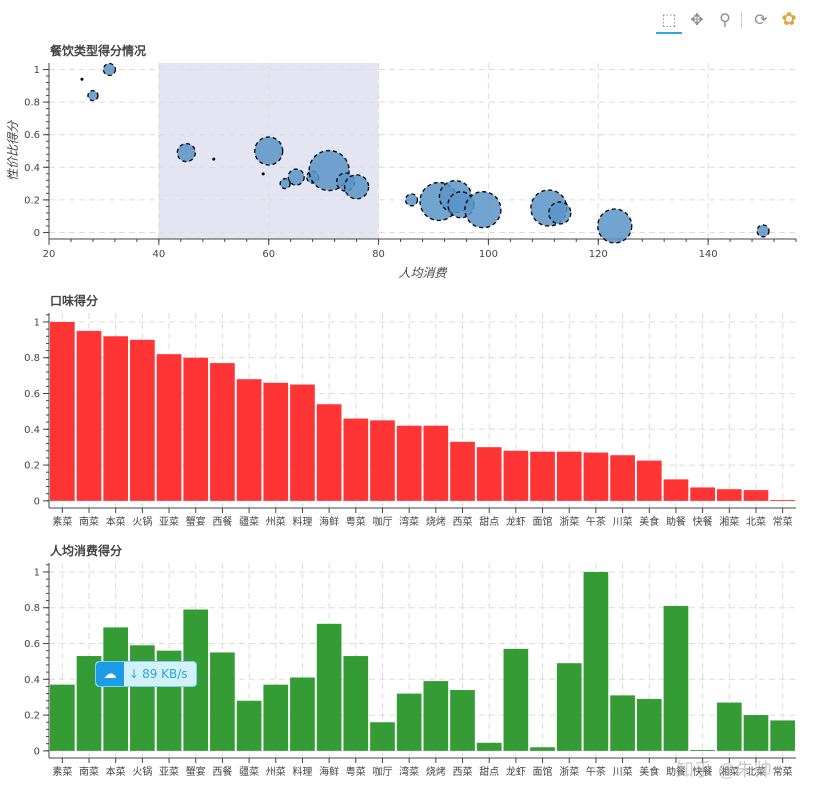 The height and width of the screenshot is (799, 828). Describe the element at coordinates (761, 19) in the screenshot. I see `reset-icon: ⟳` at that location.